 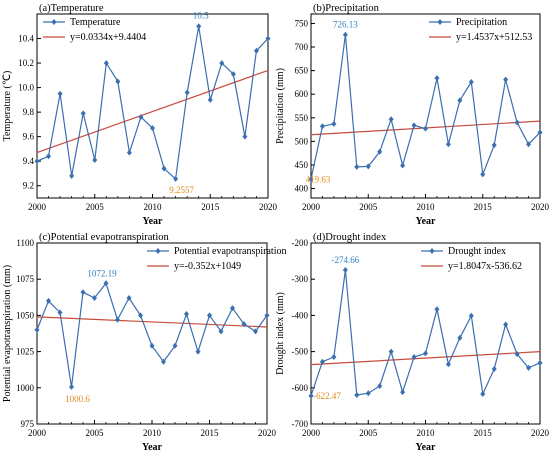 I want to click on y-tick-label: 650, so click(x=302, y=71).